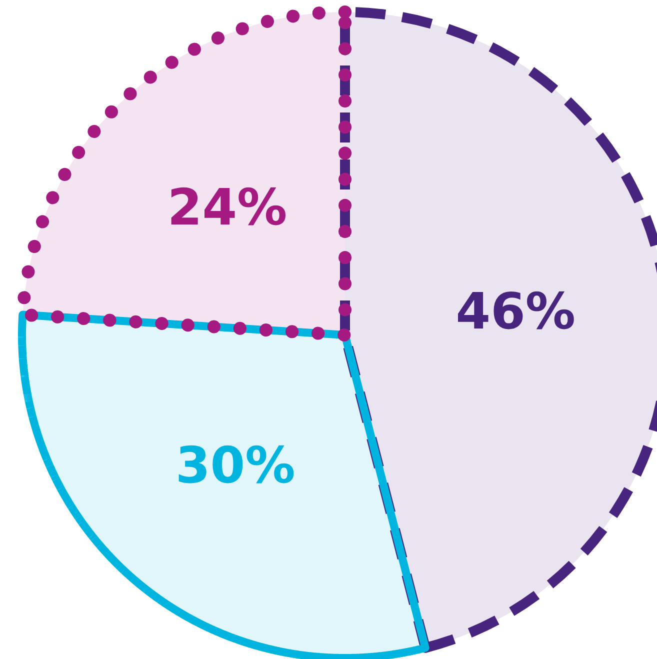 This screenshot has width=657, height=659. Describe the element at coordinates (516, 311) in the screenshot. I see `data-label: 46%` at that location.